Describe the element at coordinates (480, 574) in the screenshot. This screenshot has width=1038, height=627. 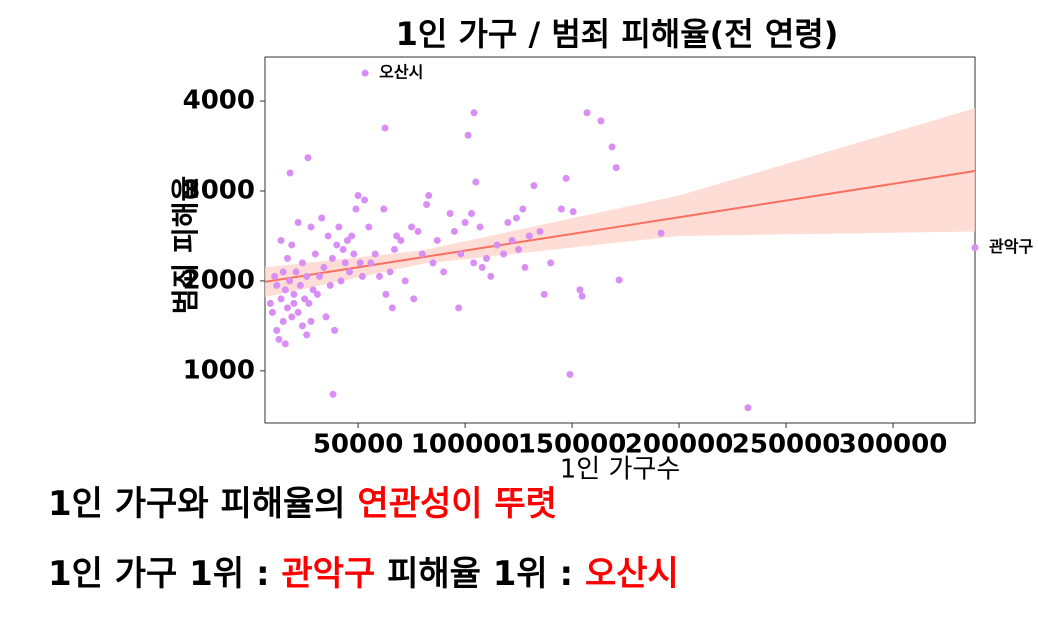
I see `note-segment: 피해율 1위 :` at that location.